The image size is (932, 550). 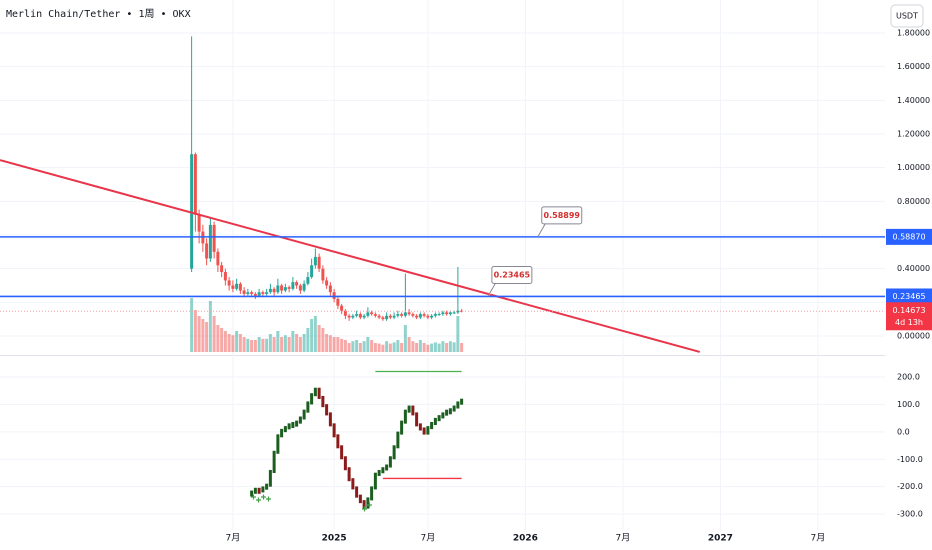 I want to click on price-label-box, so click(x=909, y=236).